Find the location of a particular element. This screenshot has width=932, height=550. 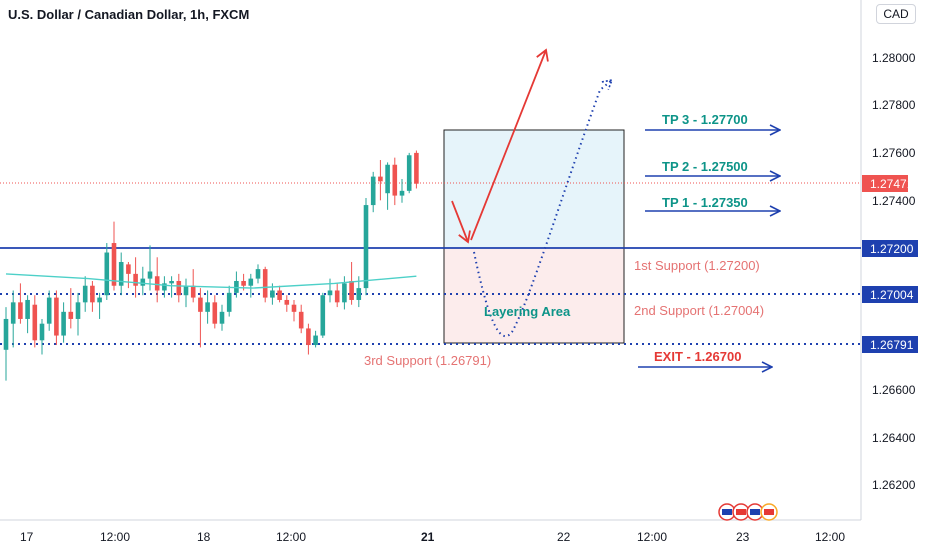

support1-label: 1st Support (1.27200) is located at coordinates (697, 265).